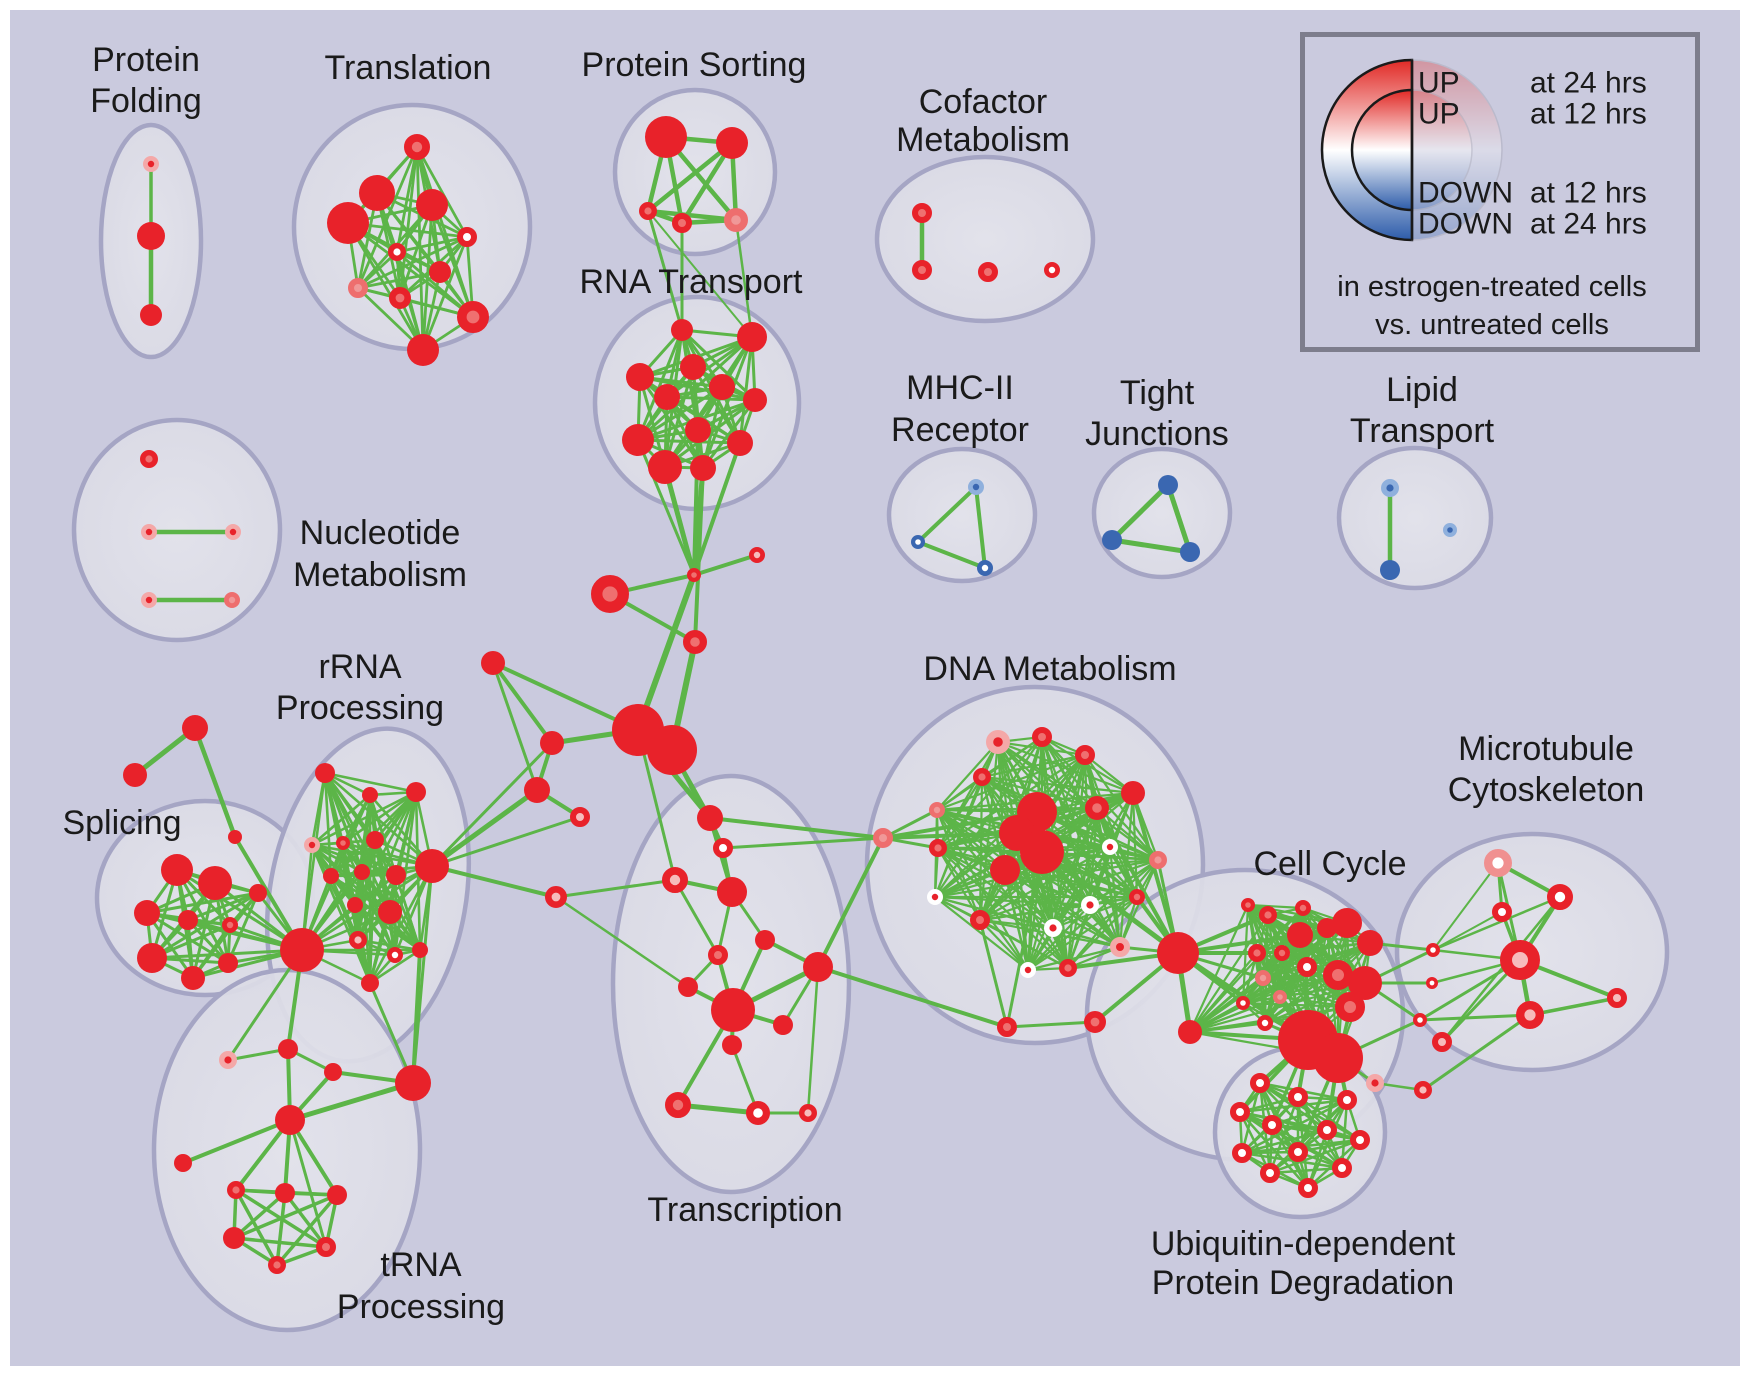 This screenshot has height=1376, width=1750. I want to click on network-node-up-weak-late, so click(1497, 863).